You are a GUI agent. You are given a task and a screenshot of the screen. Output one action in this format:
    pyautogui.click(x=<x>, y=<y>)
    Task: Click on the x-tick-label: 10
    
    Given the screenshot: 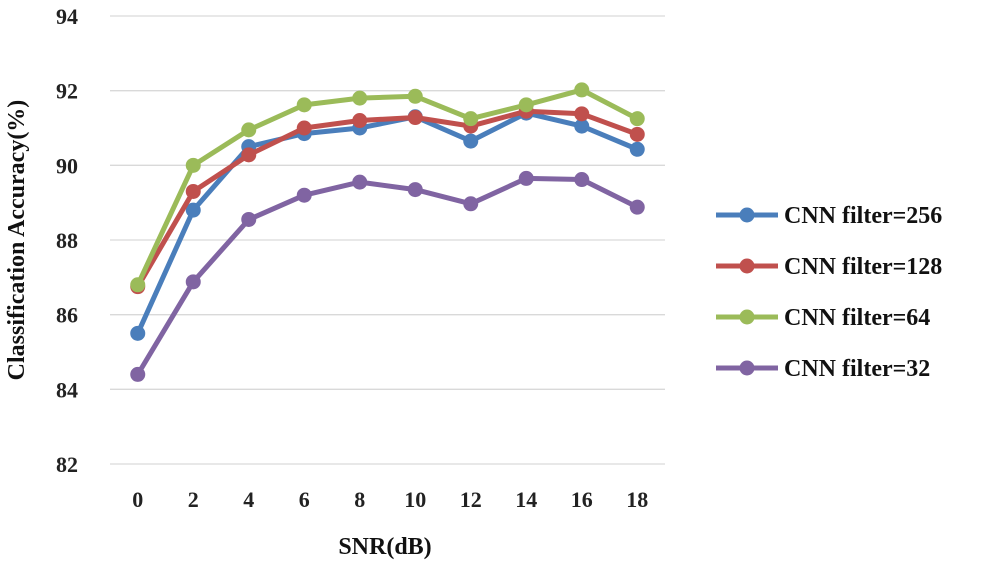 What is the action you would take?
    pyautogui.click(x=415, y=499)
    